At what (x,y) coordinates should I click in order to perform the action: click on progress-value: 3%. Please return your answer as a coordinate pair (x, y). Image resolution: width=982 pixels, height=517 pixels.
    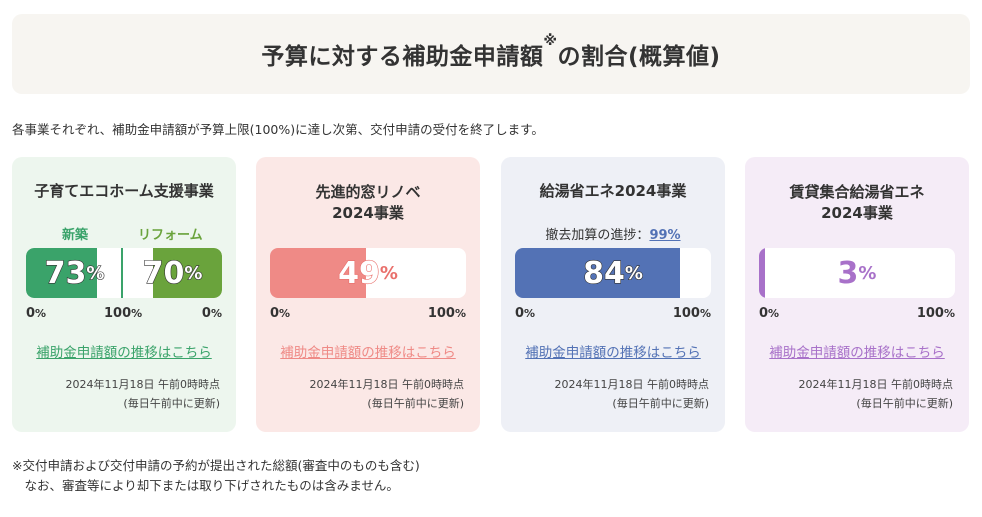
    Looking at the image, I should click on (857, 273).